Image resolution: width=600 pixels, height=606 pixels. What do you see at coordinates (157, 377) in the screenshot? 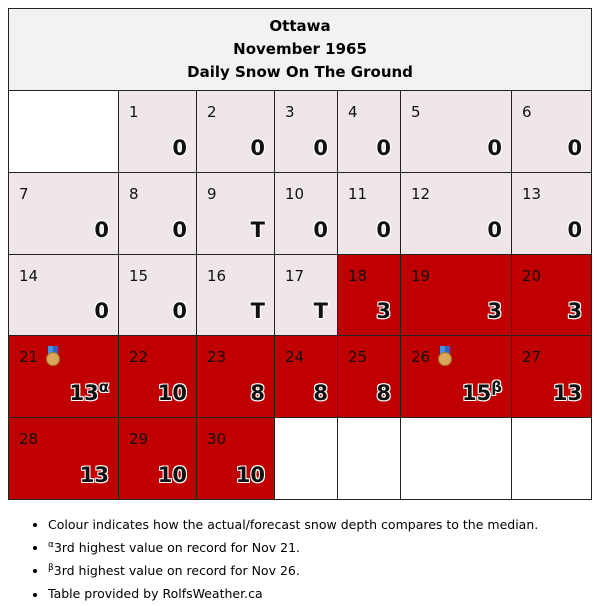
I see `day-cell: 22 10` at bounding box center [157, 377].